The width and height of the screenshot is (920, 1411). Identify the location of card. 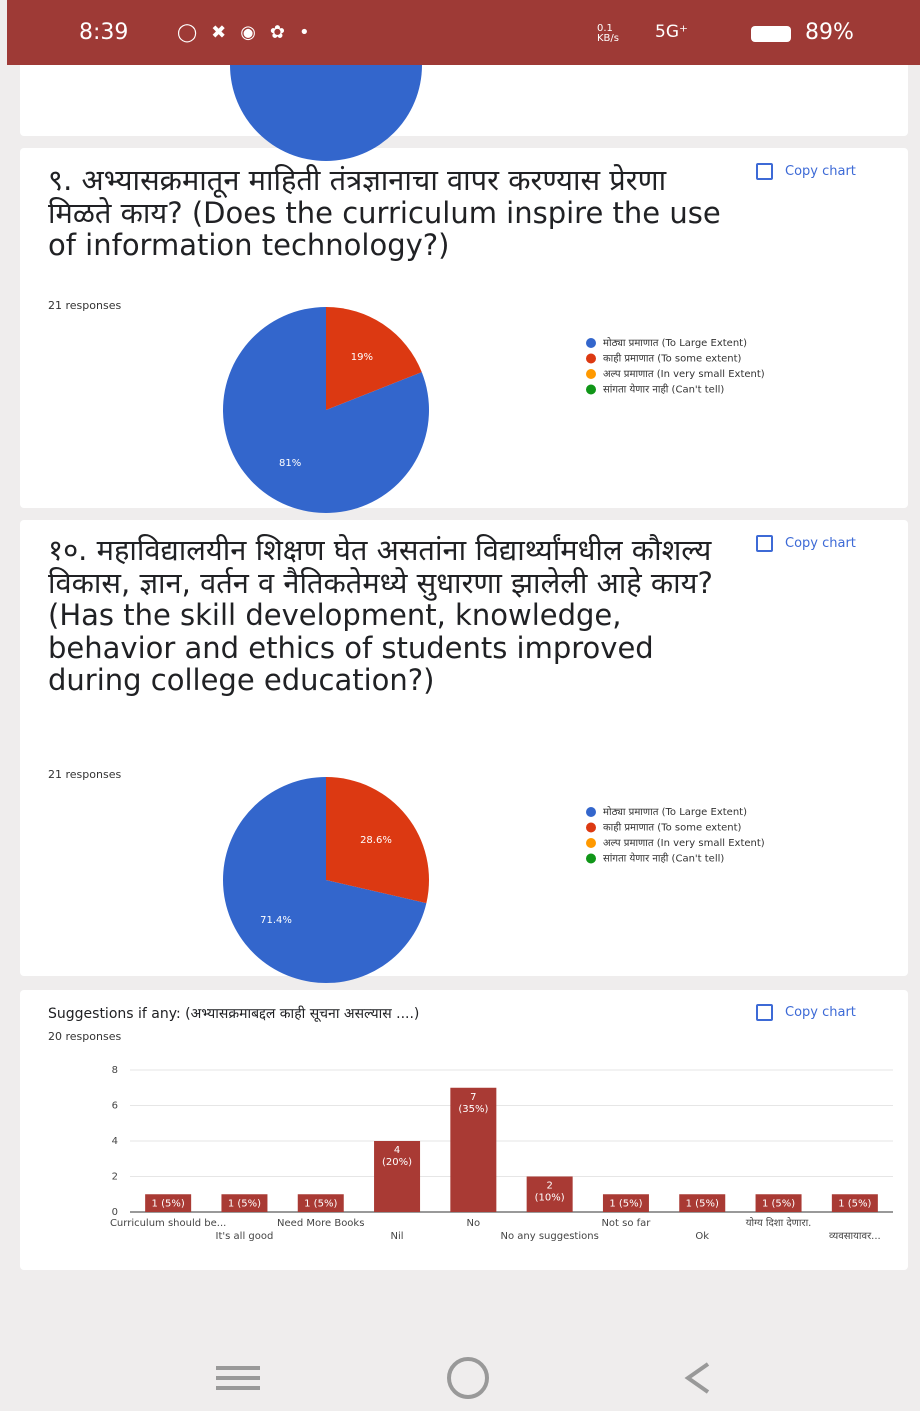
(464, 100).